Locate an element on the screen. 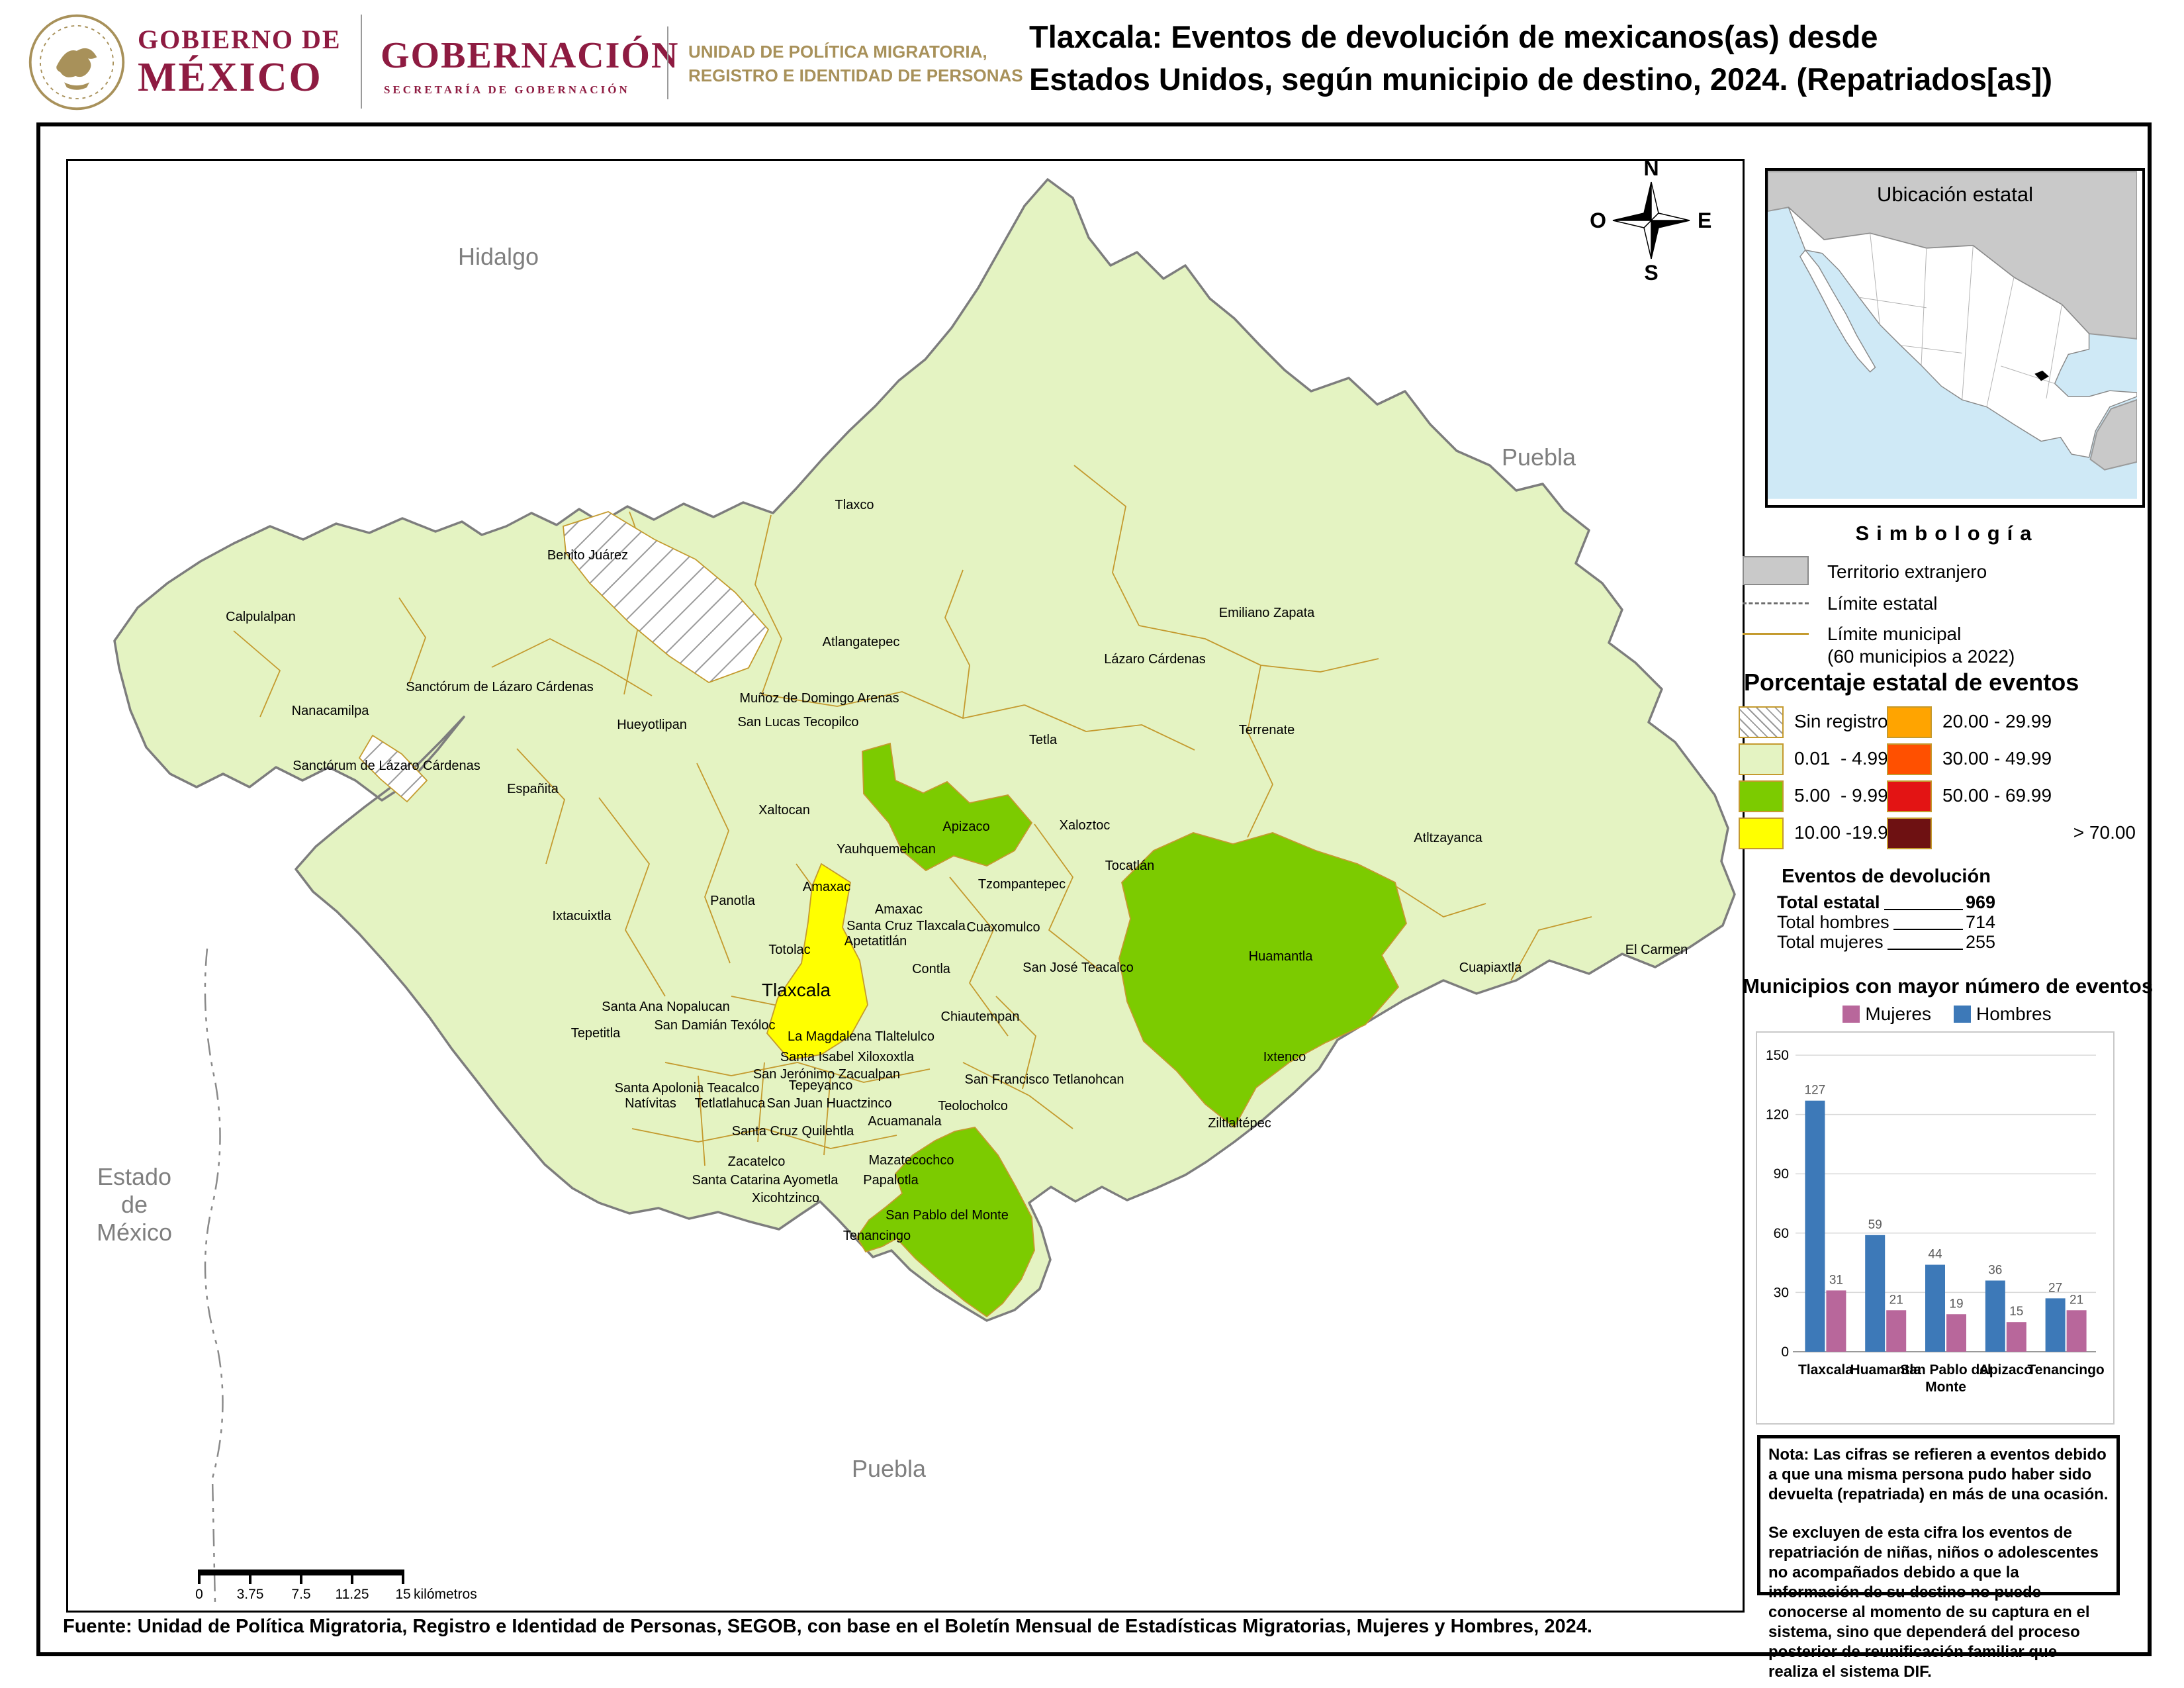 Image resolution: width=2184 pixels, height=1688 pixels. bar-mujeres-san-pablo-del-monte is located at coordinates (1956, 1333).